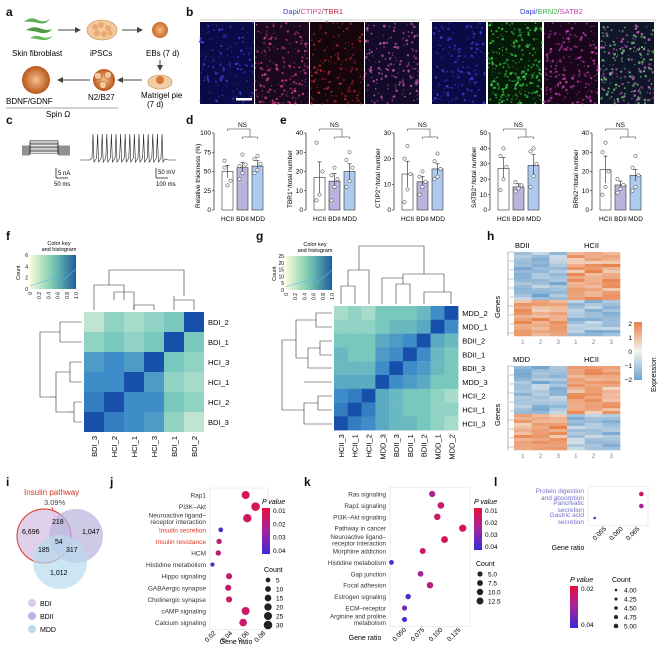 Image resolution: width=660 pixels, height=654 pixels. Describe the element at coordinates (208, 191) in the screenshot. I see `y-tick-label: 25` at that location.